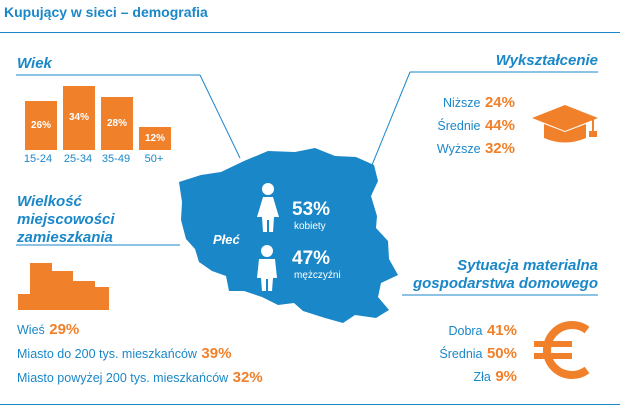 This screenshot has height=415, width=620. I want to click on education-item-lower: Niższe 24%, so click(457, 105).